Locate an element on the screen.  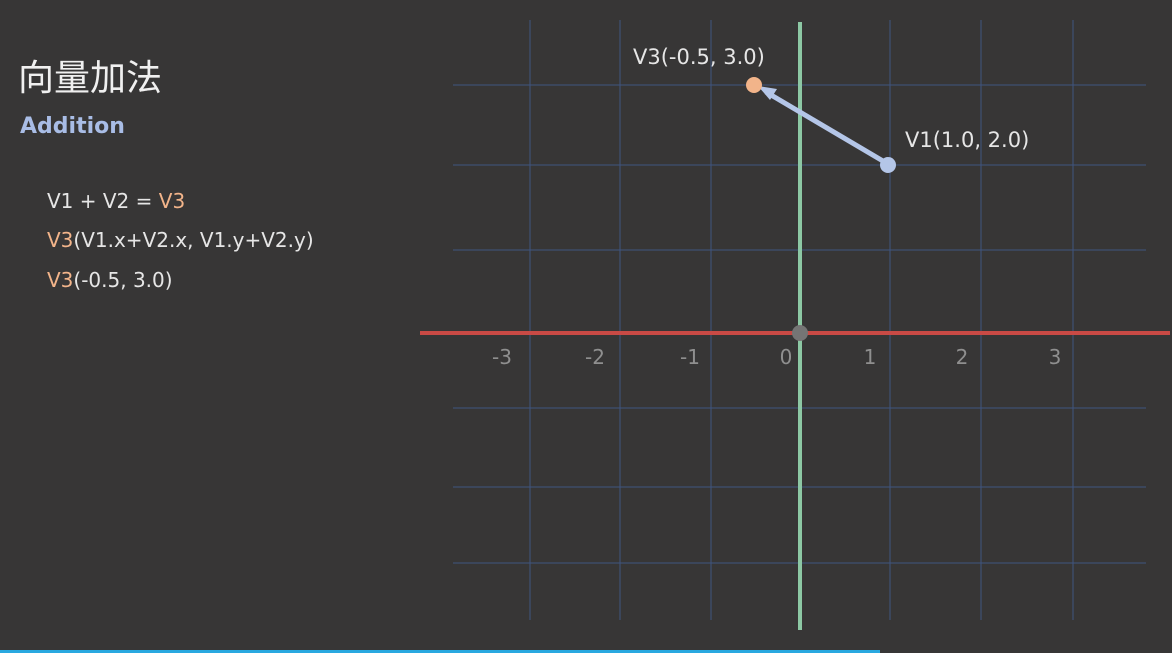
equation: V1 + V2 = V3 is located at coordinates (116, 201).